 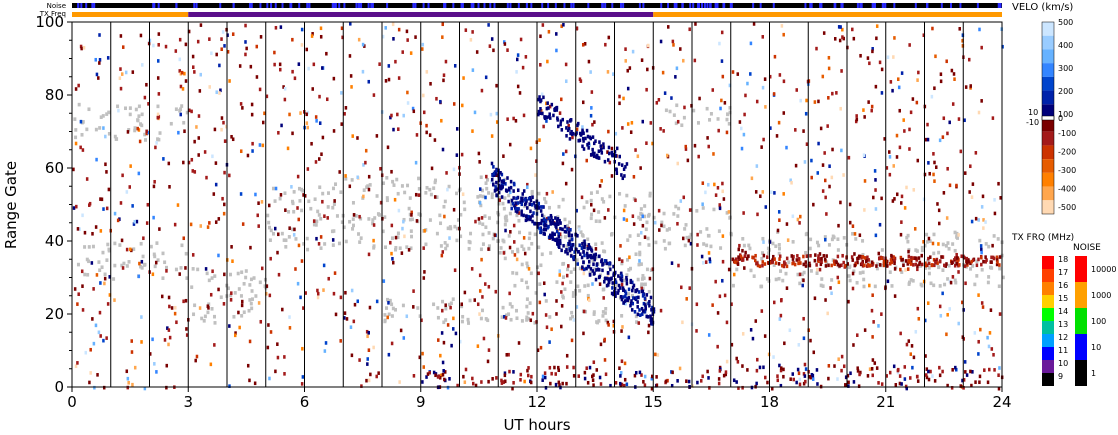 What do you see at coordinates (421, 14) in the screenshot?
I see `txfreq-segment` at bounding box center [421, 14].